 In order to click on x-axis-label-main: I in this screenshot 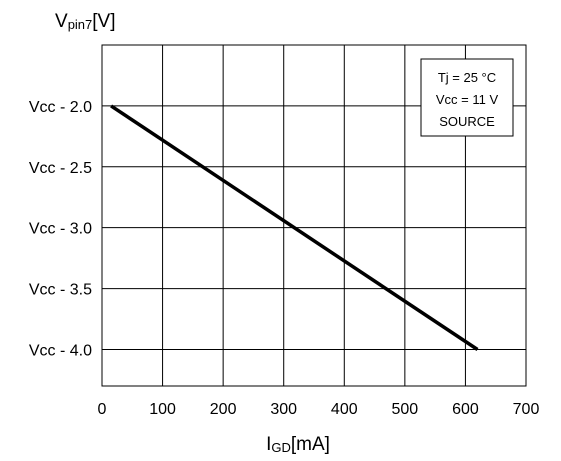, I will do `click(268, 444)`.